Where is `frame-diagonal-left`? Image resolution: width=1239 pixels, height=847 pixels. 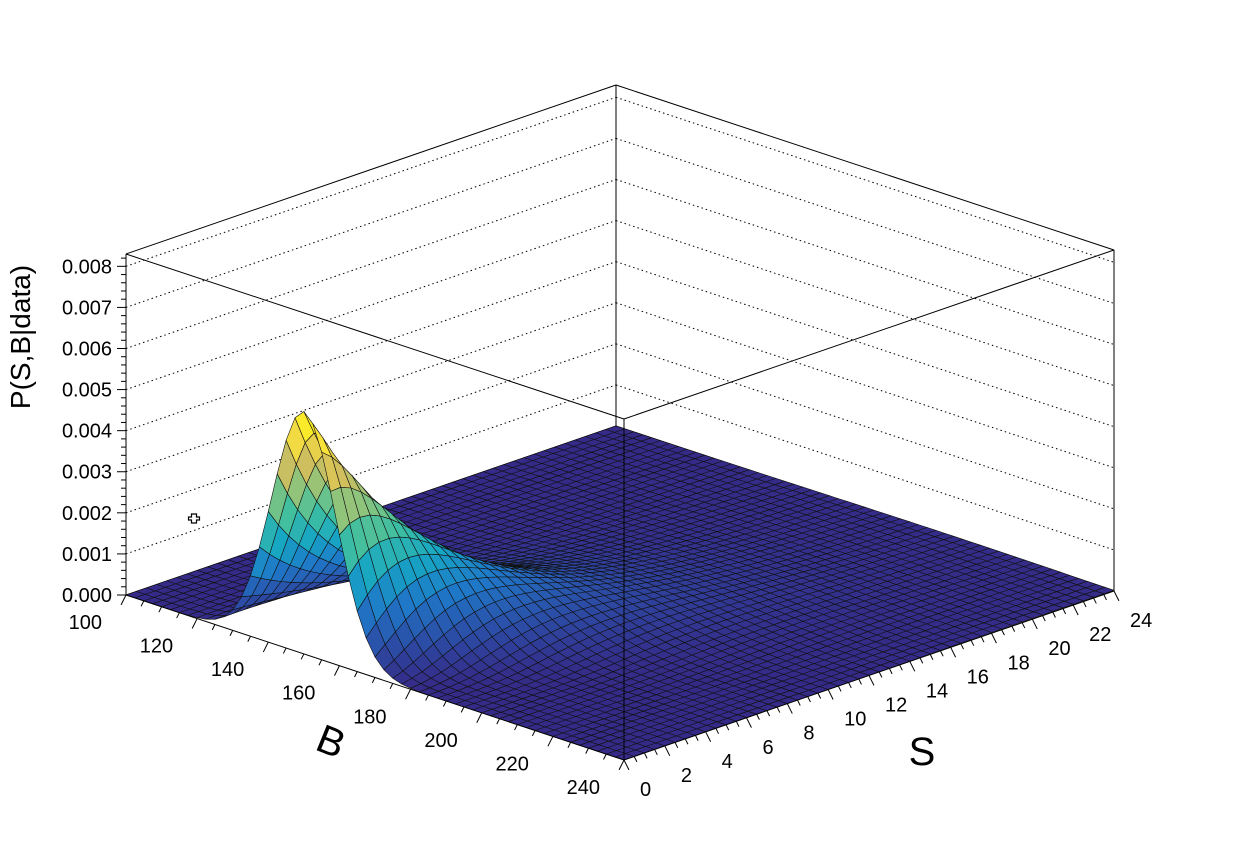
frame-diagonal-left is located at coordinates (375, 336).